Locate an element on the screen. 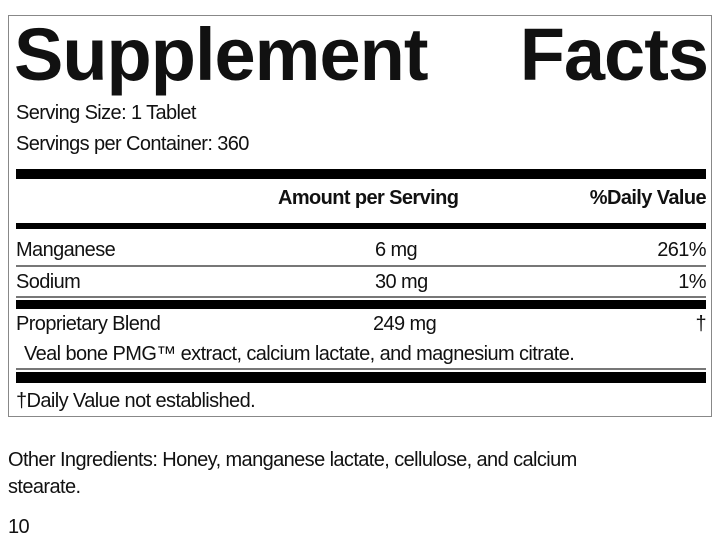 This screenshot has width=720, height=547. other-ingredients-line: stearate. is located at coordinates (44, 487).